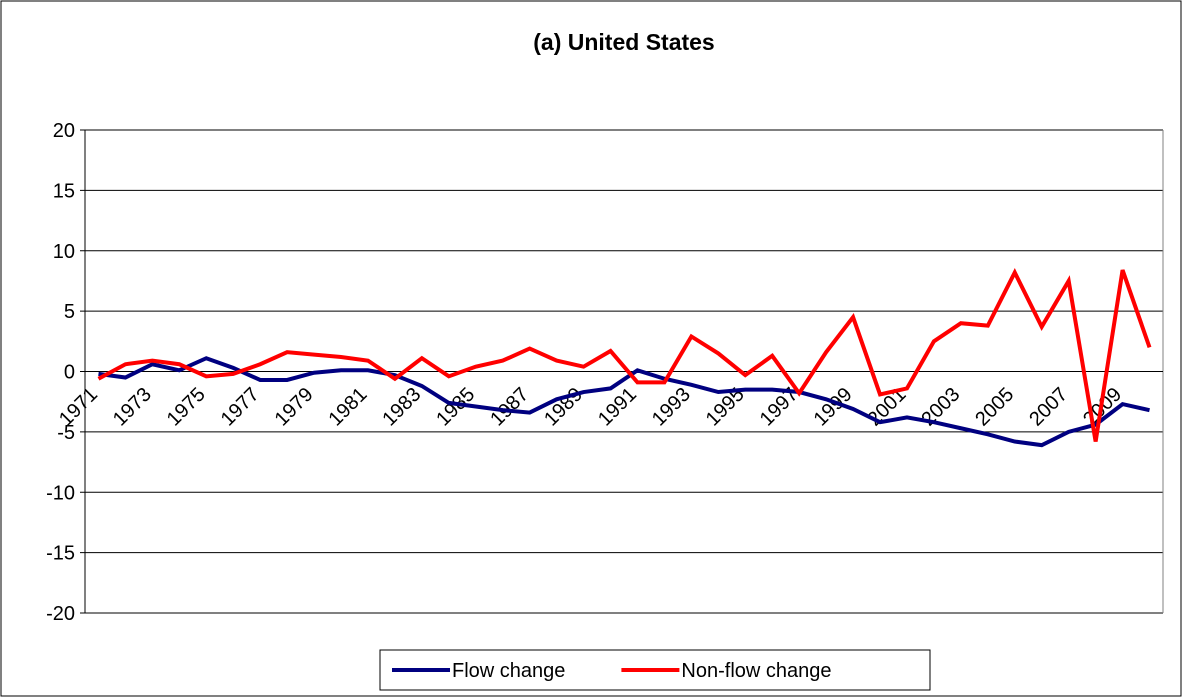 The width and height of the screenshot is (1183, 698). I want to click on y-tick-label: 20, so click(64, 131).